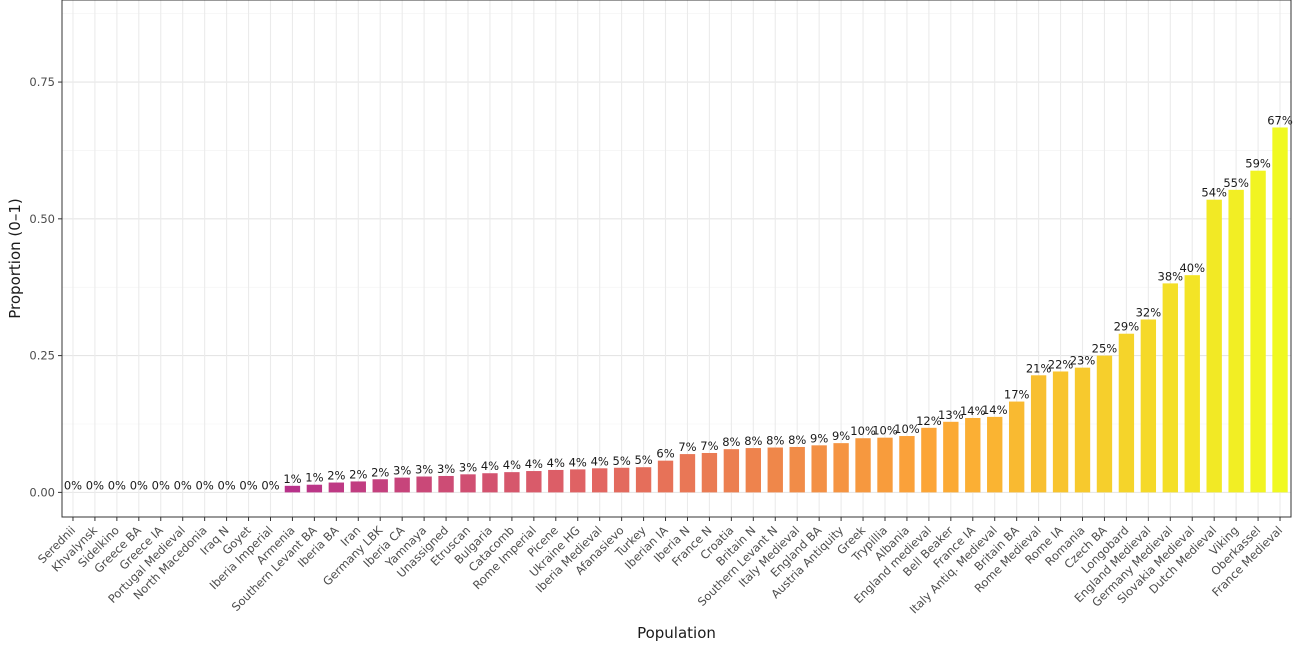  What do you see at coordinates (1039, 368) in the screenshot?
I see `bar-value-label: 21%` at bounding box center [1039, 368].